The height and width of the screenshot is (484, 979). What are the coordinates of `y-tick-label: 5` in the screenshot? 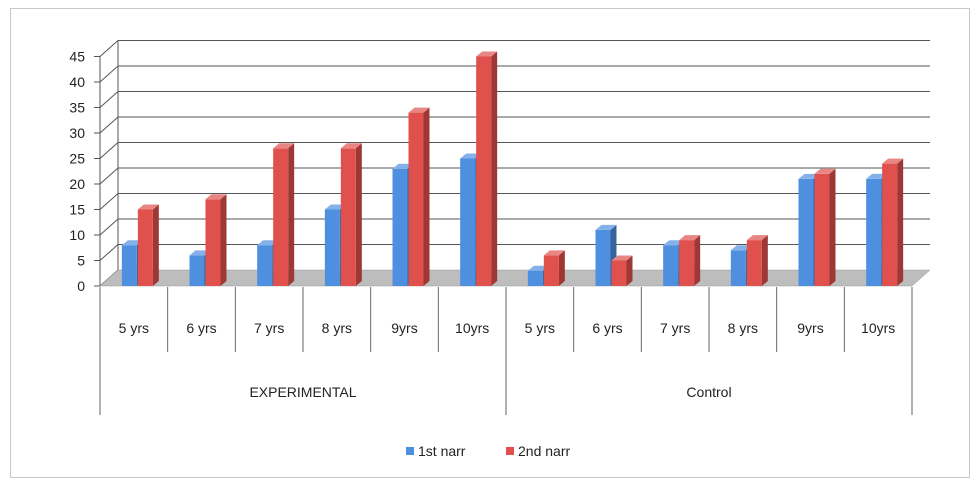 It's located at (81, 261).